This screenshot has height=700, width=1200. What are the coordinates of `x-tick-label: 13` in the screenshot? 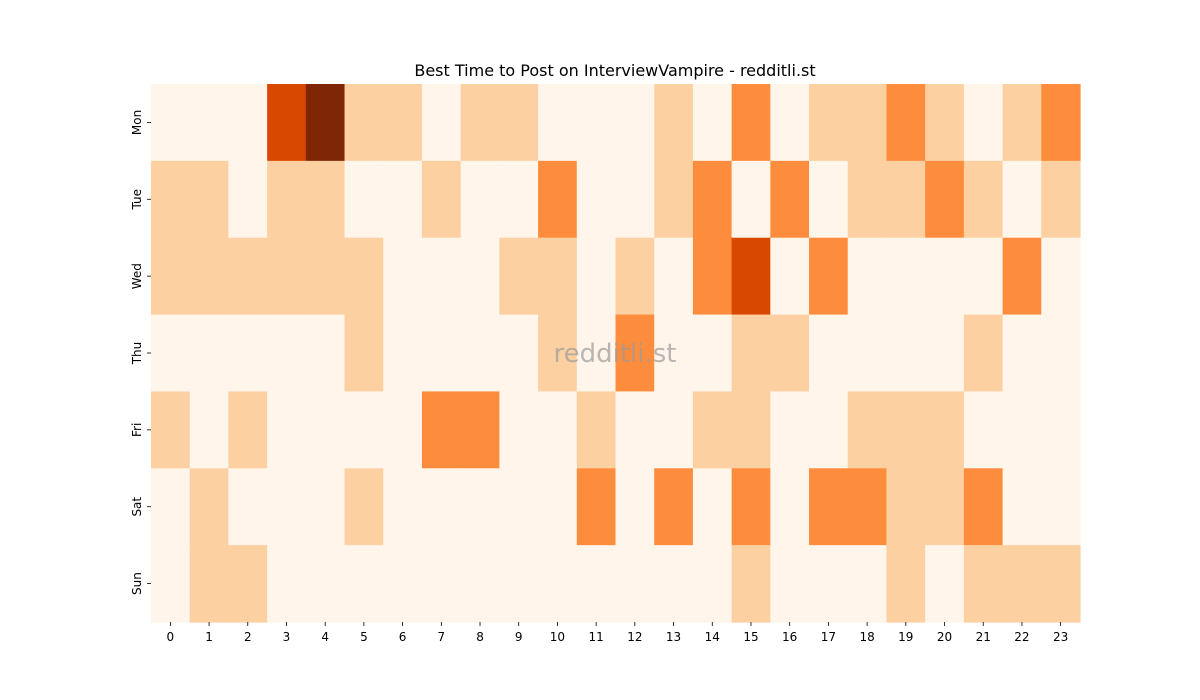 It's located at (673, 637).